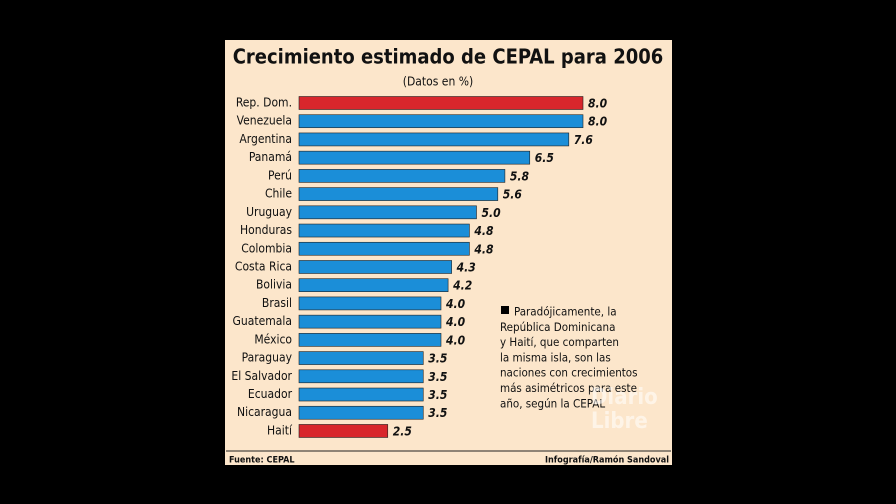 This screenshot has width=896, height=504. What do you see at coordinates (402, 431) in the screenshot?
I see `value-label: 2.5` at bounding box center [402, 431].